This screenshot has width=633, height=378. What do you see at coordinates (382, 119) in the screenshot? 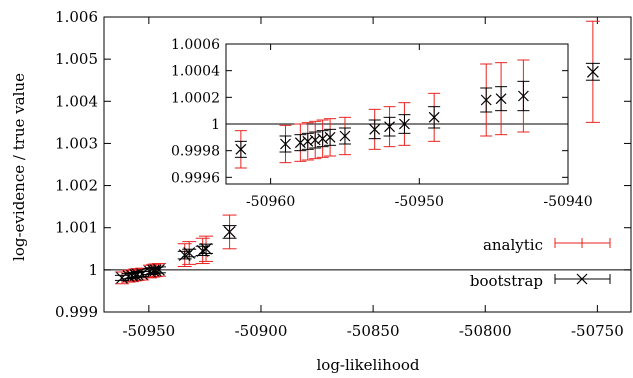
I see `inset-series-bootstrap` at bounding box center [382, 119].